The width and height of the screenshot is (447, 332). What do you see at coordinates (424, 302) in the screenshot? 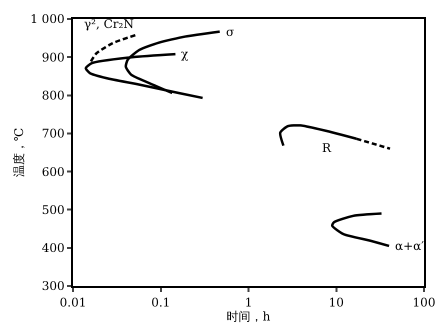
I see `x-tick-label: 100` at bounding box center [424, 302].